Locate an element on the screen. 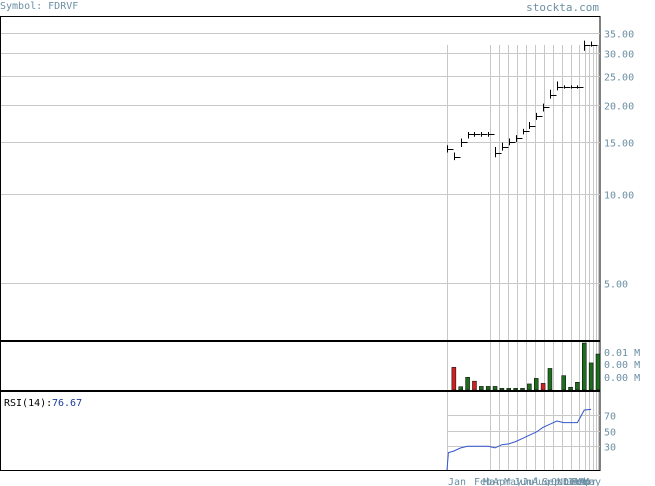  rsi-tick-label: 50 is located at coordinates (610, 433).